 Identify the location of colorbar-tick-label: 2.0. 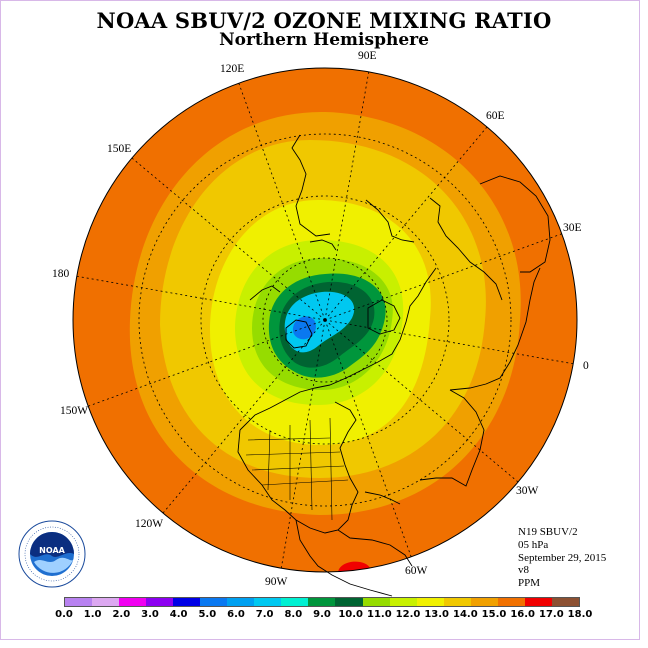
(121, 614).